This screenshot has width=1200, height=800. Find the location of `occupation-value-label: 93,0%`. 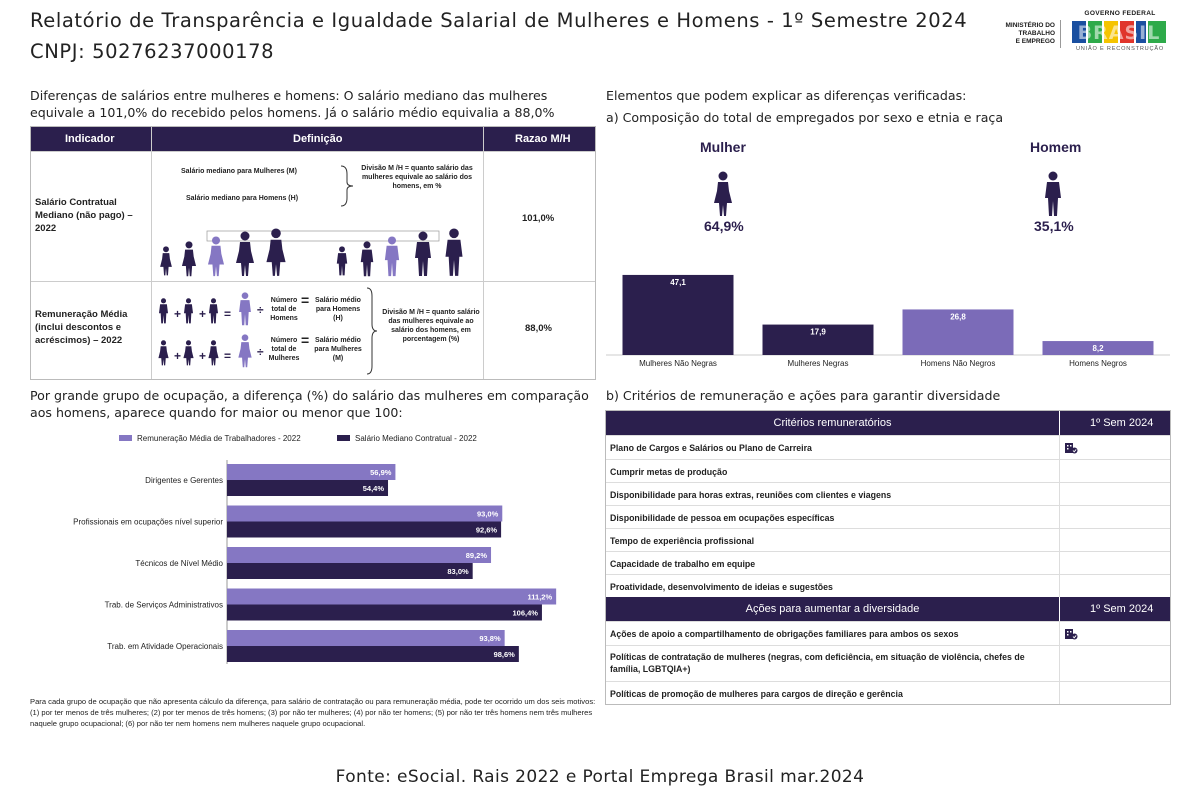

occupation-value-label: 93,0% is located at coordinates (488, 514).